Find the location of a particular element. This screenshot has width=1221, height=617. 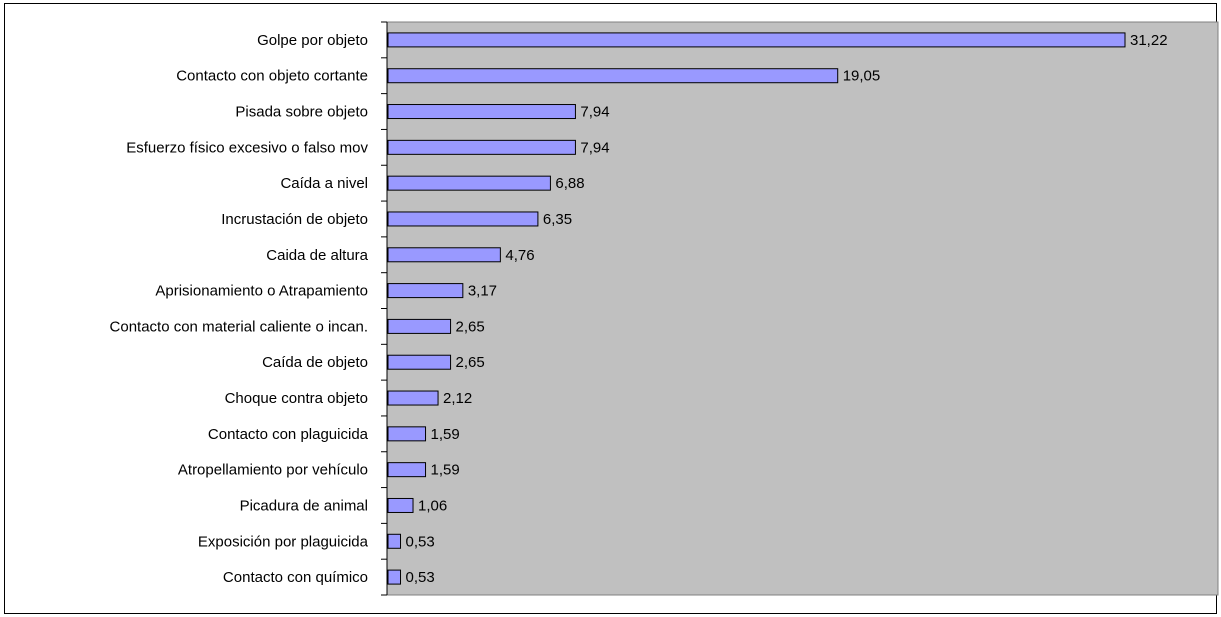

category-label: Exposición por plaguicida is located at coordinates (283, 541).